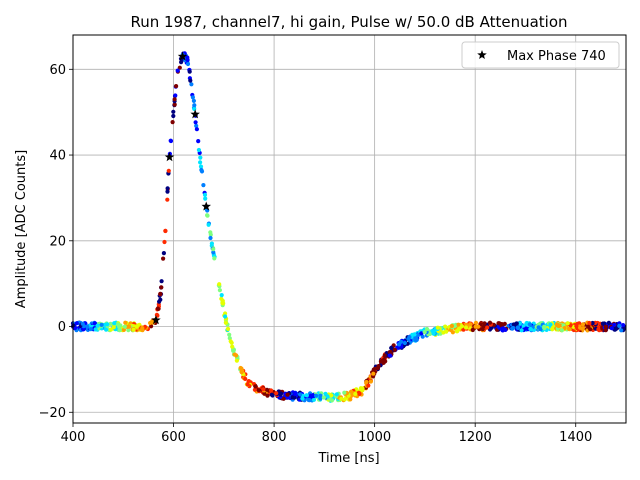 This screenshot has height=480, width=640. What do you see at coordinates (57, 156) in the screenshot?
I see `y-tick-label: 40` at bounding box center [57, 156].